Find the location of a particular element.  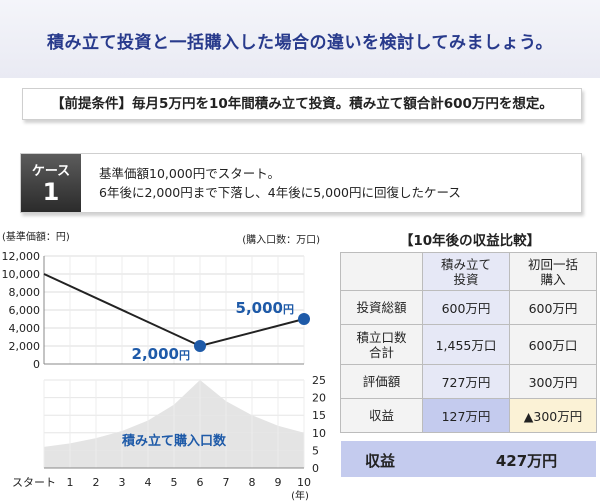

table-header-row: 積み立て 投資 初回一括 購入 is located at coordinates (468, 271).